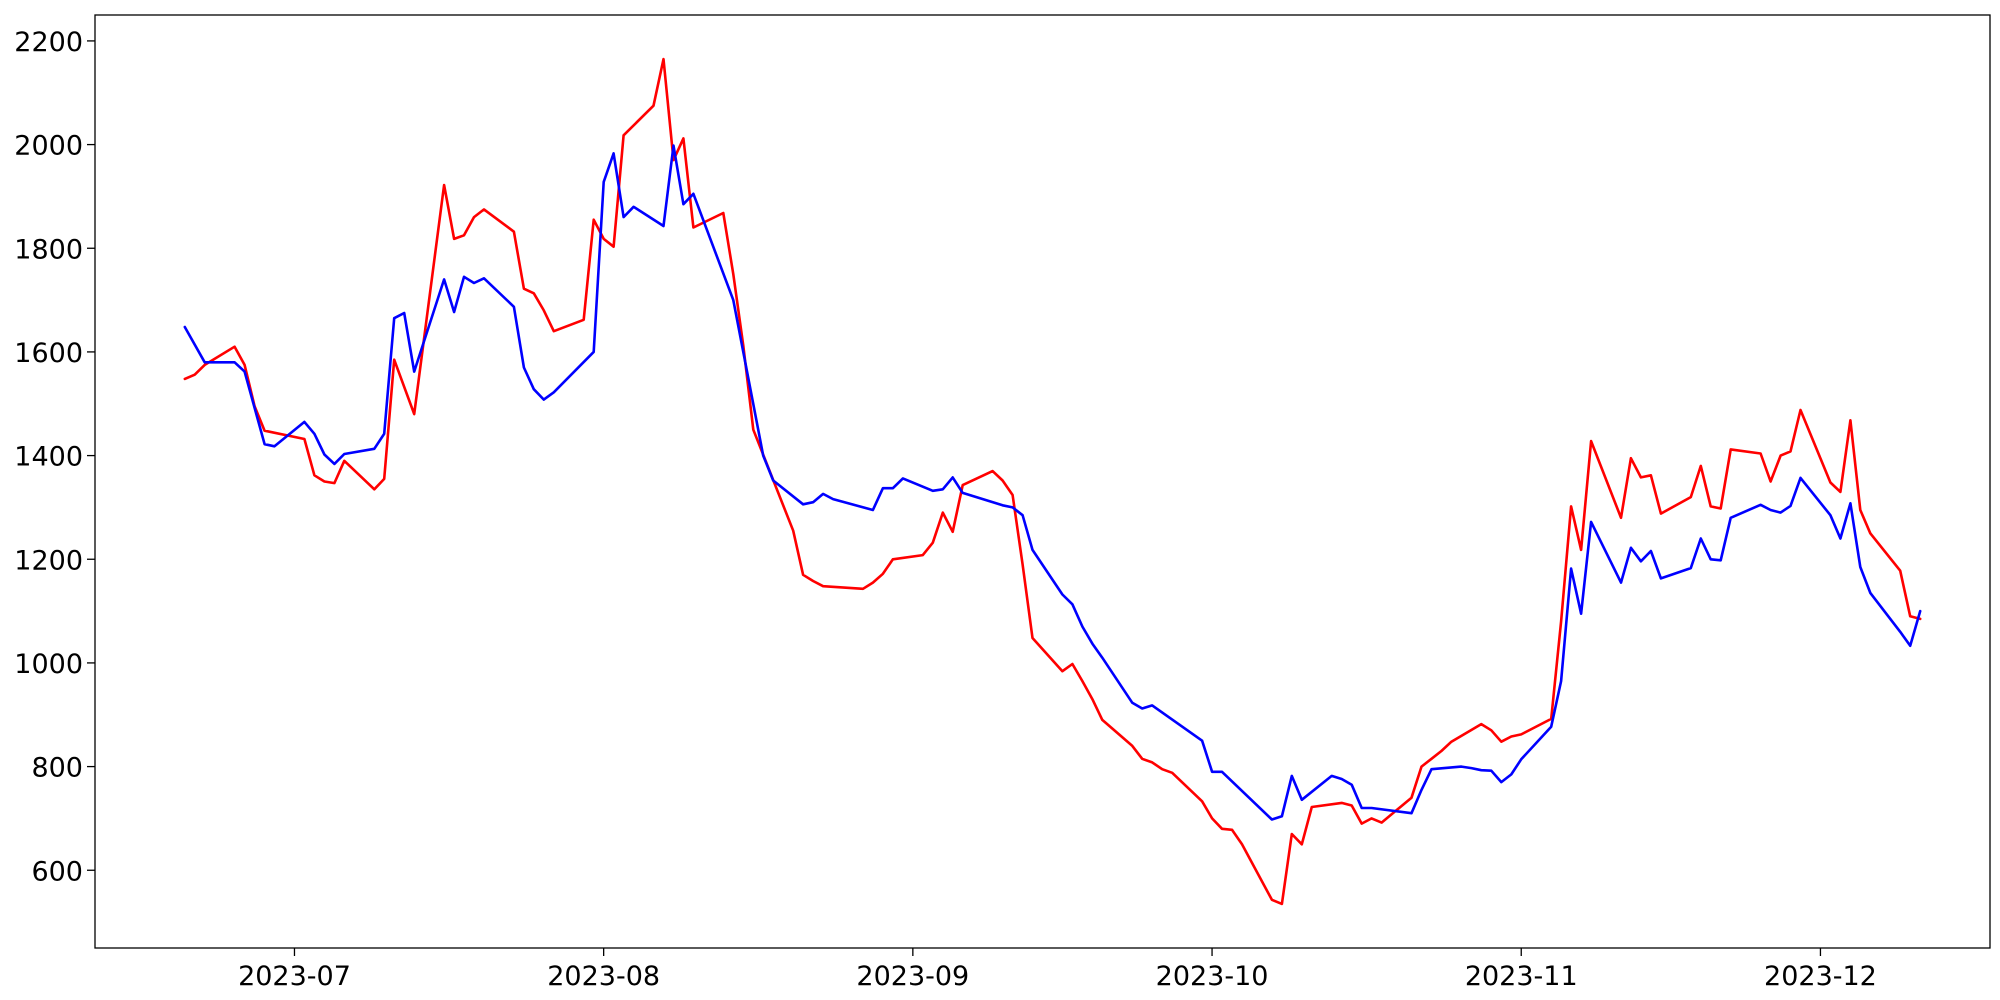 The image size is (2000, 1000). I want to click on y-tick-label: 2200, so click(48, 42).